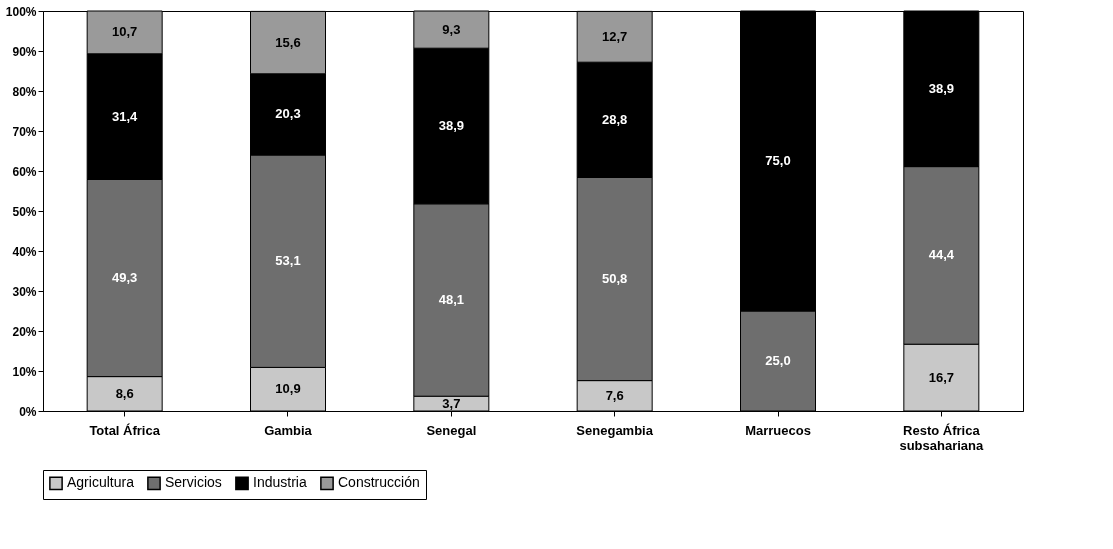 This screenshot has width=1113, height=549. Describe the element at coordinates (124, 393) in the screenshot. I see `data-label: 8,6` at that location.